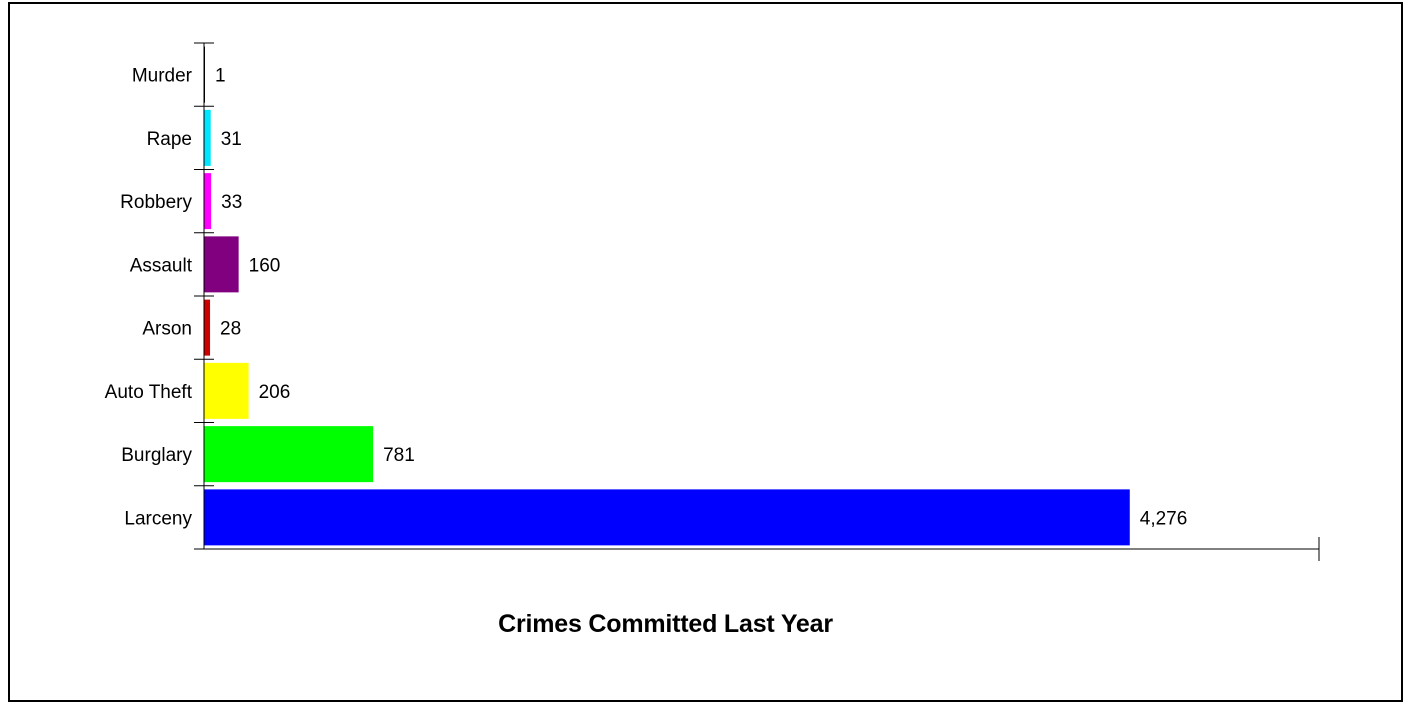 The image size is (1405, 702). I want to click on category-label: Auto Theft, so click(149, 392).